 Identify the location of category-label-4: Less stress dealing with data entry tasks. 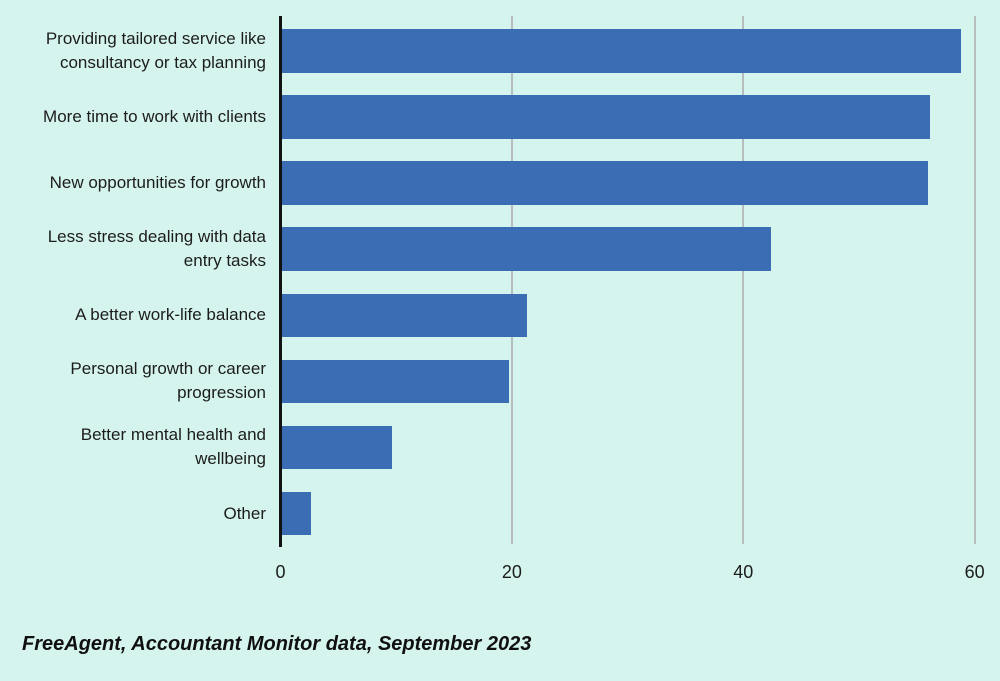
(137, 249).